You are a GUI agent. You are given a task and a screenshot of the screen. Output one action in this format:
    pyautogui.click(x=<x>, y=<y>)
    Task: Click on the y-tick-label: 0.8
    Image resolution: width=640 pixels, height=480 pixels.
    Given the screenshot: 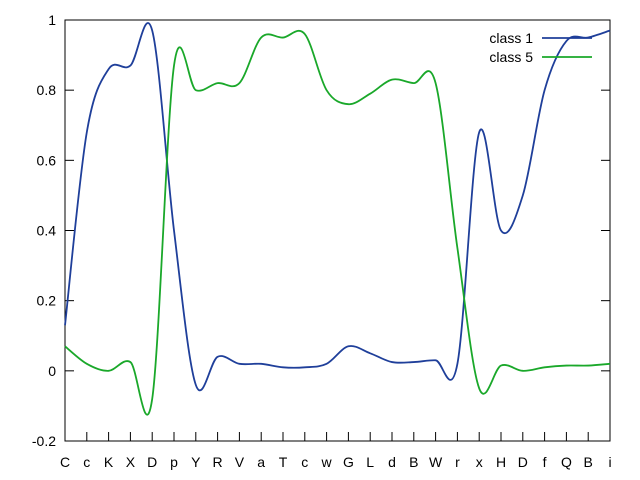 What is the action you would take?
    pyautogui.click(x=47, y=90)
    